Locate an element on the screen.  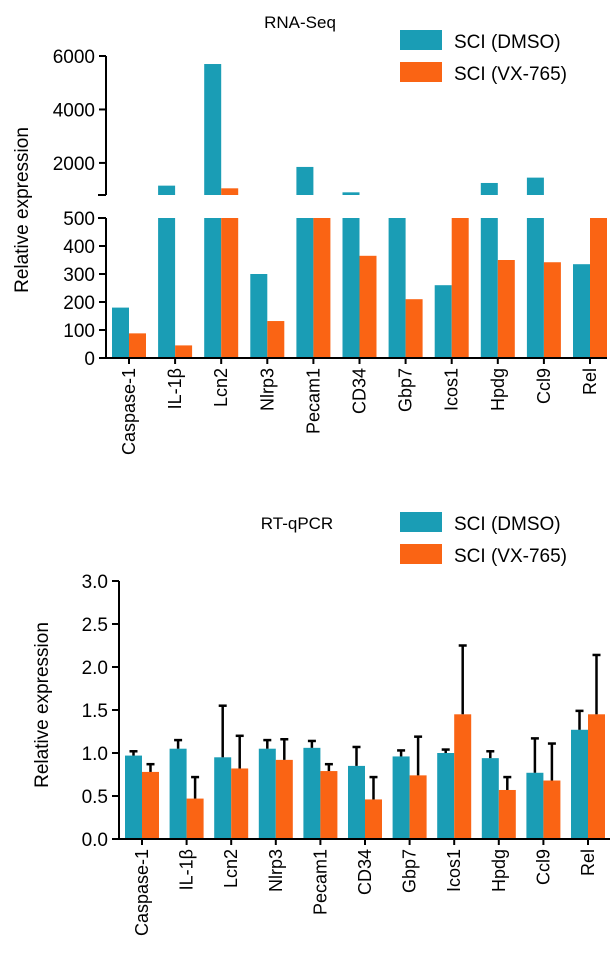
y-tick-label: 2000 is located at coordinates (74, 164).